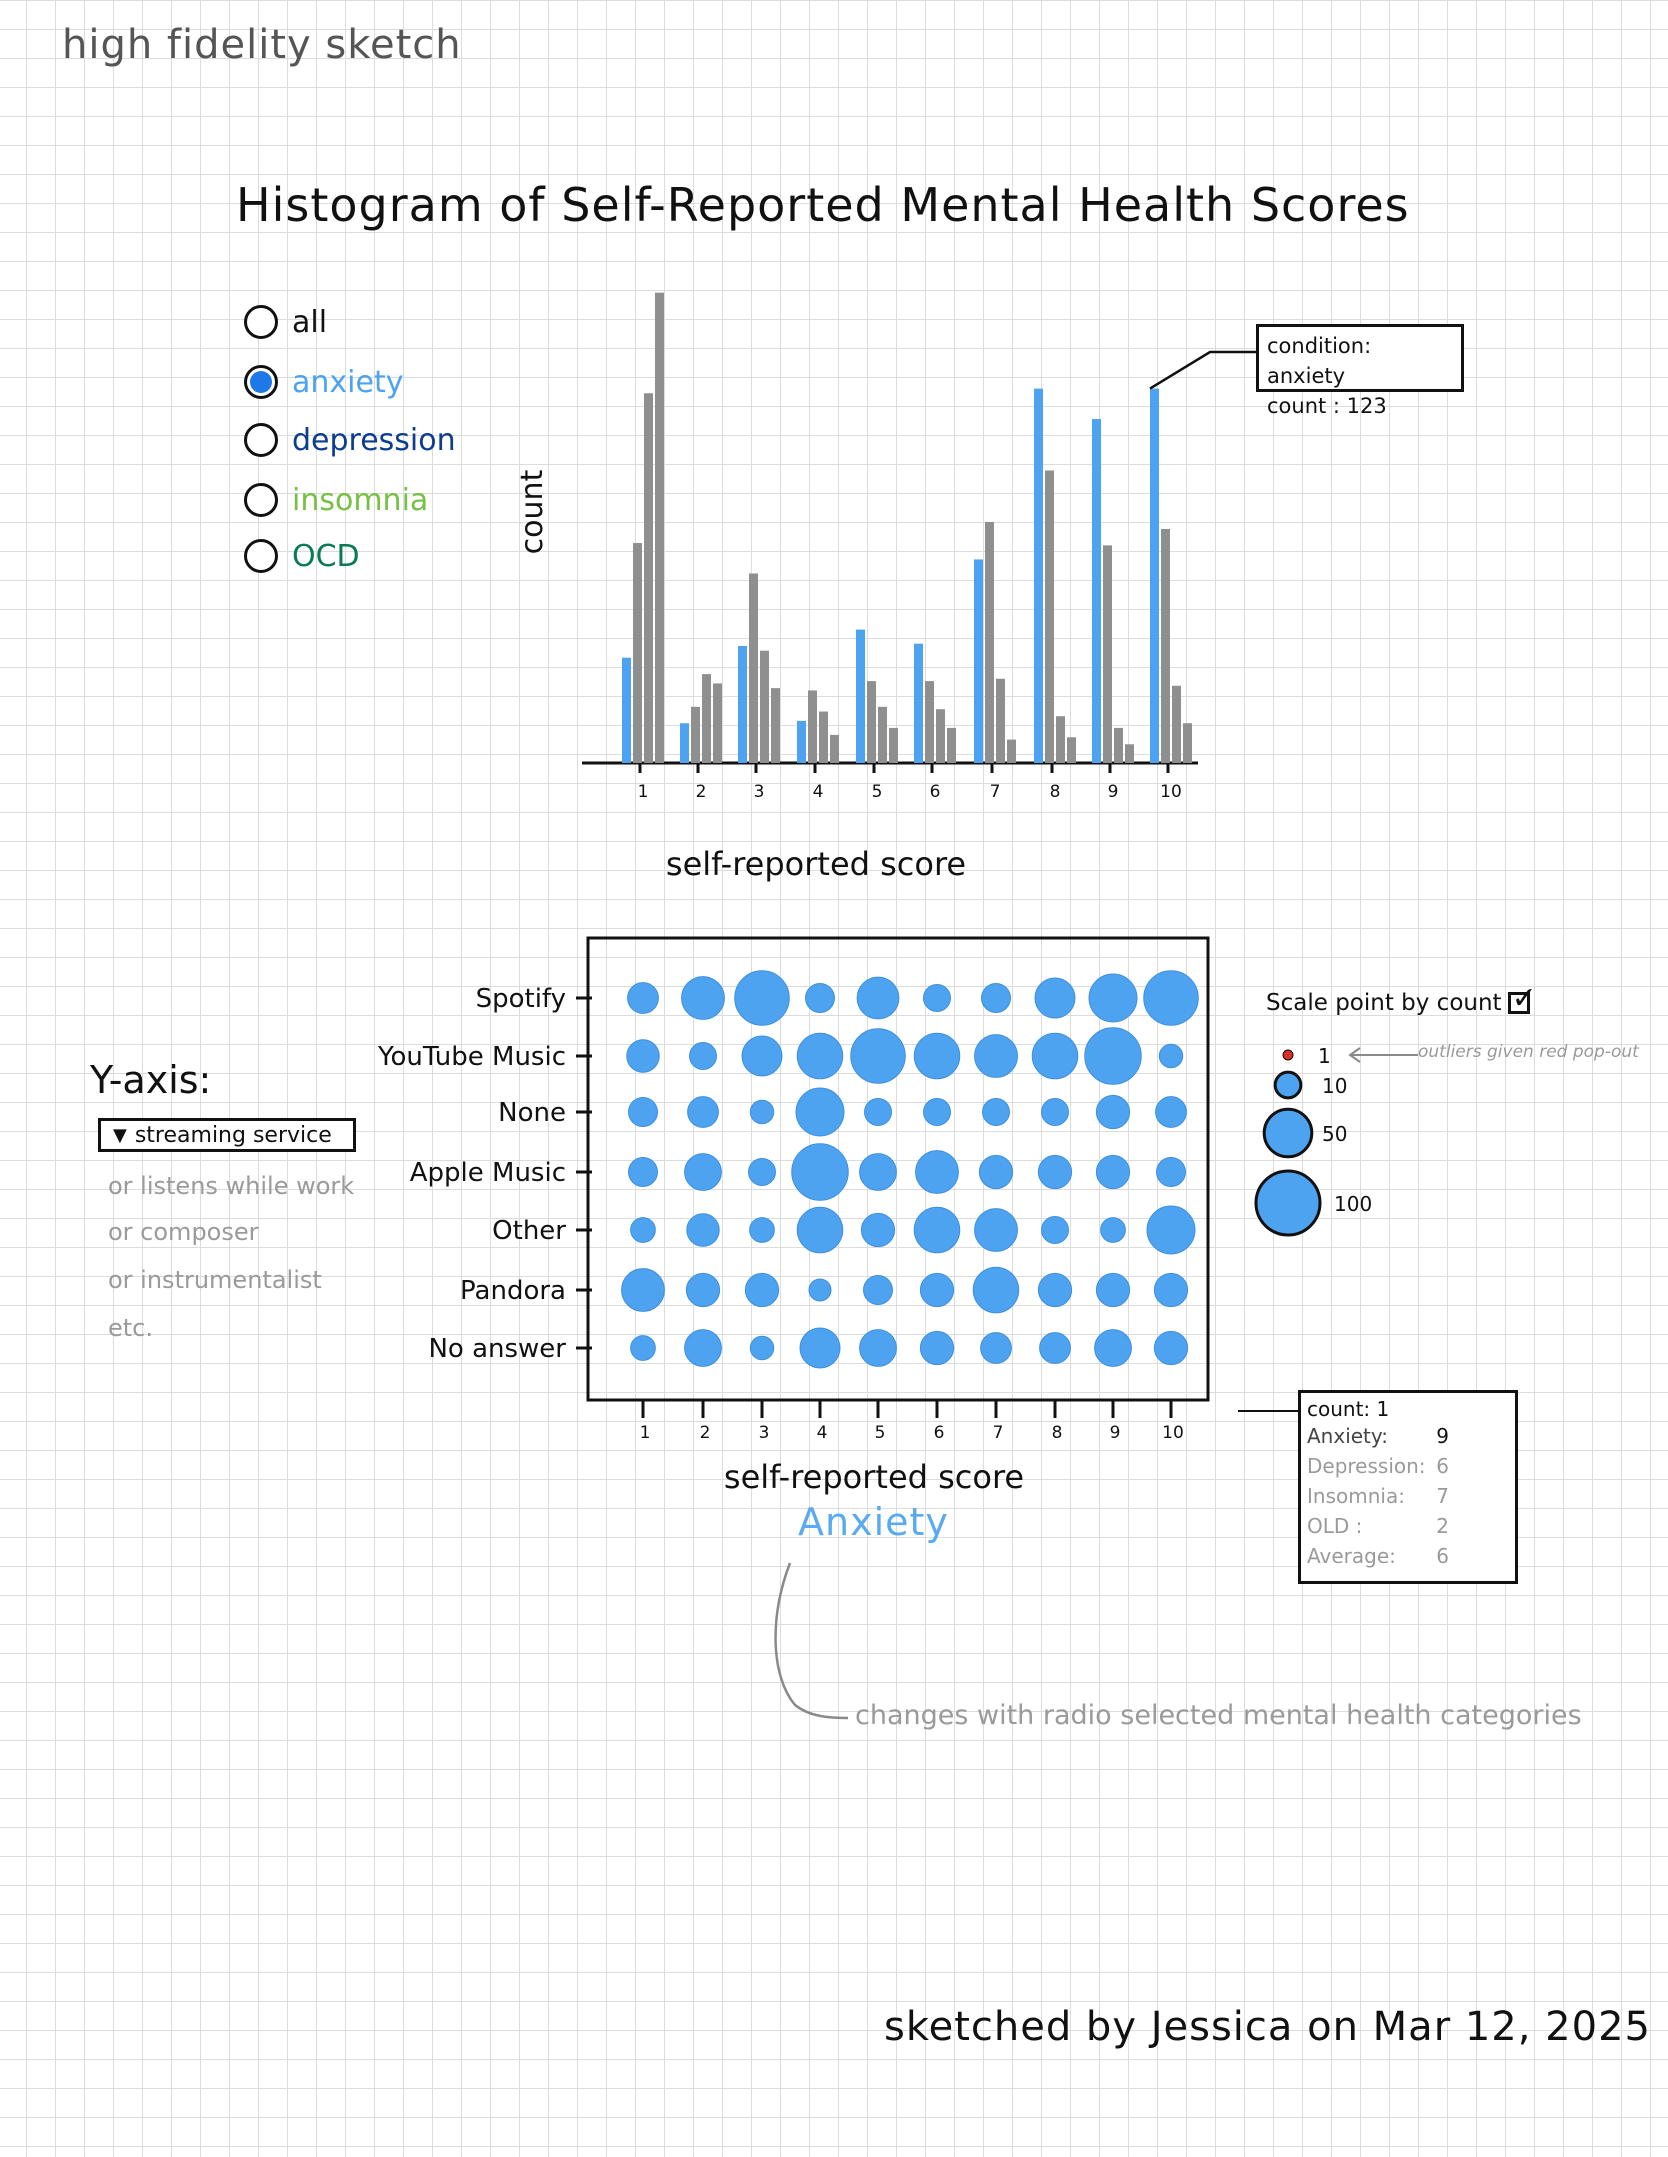  I want to click on yaxis-dropdown: ▼ streaming service, so click(227, 1135).